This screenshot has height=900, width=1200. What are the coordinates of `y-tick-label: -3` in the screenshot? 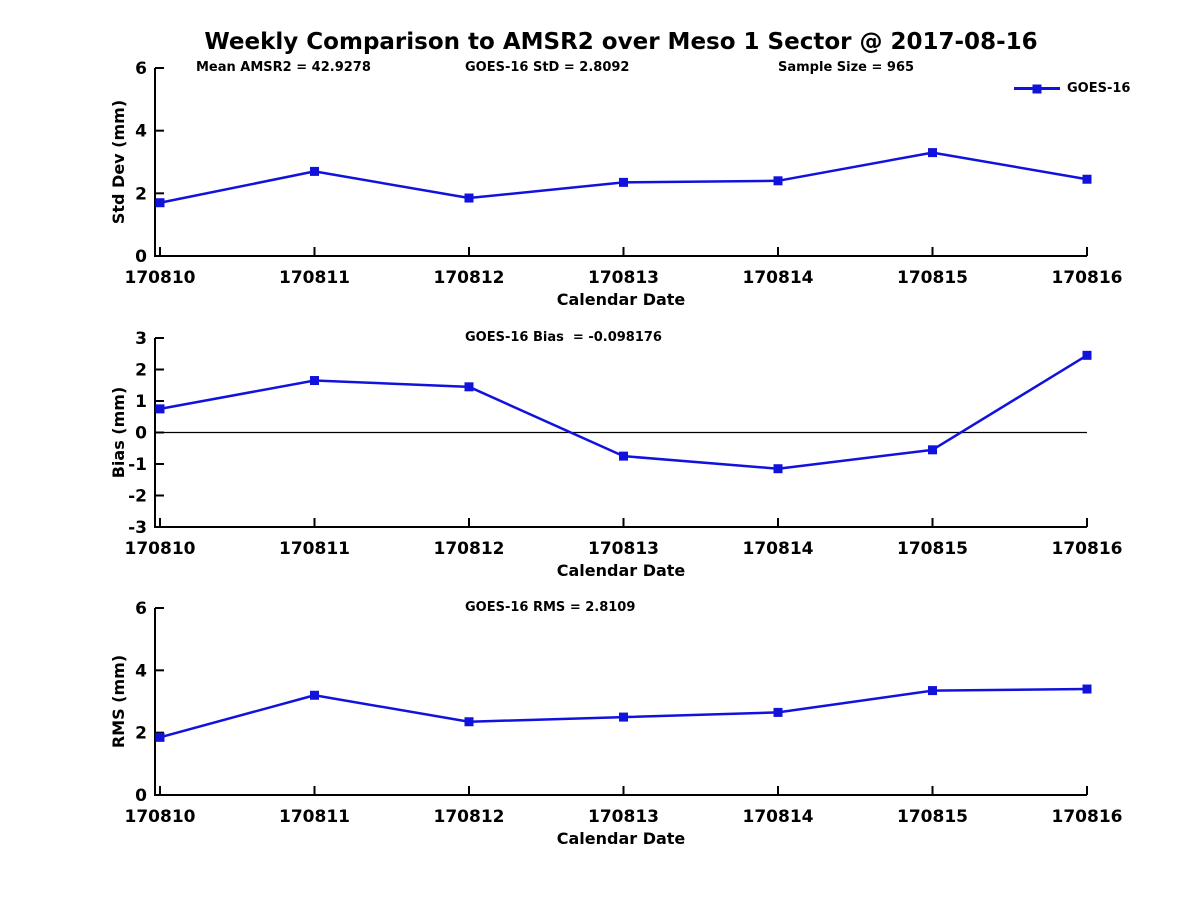 It's located at (137, 528).